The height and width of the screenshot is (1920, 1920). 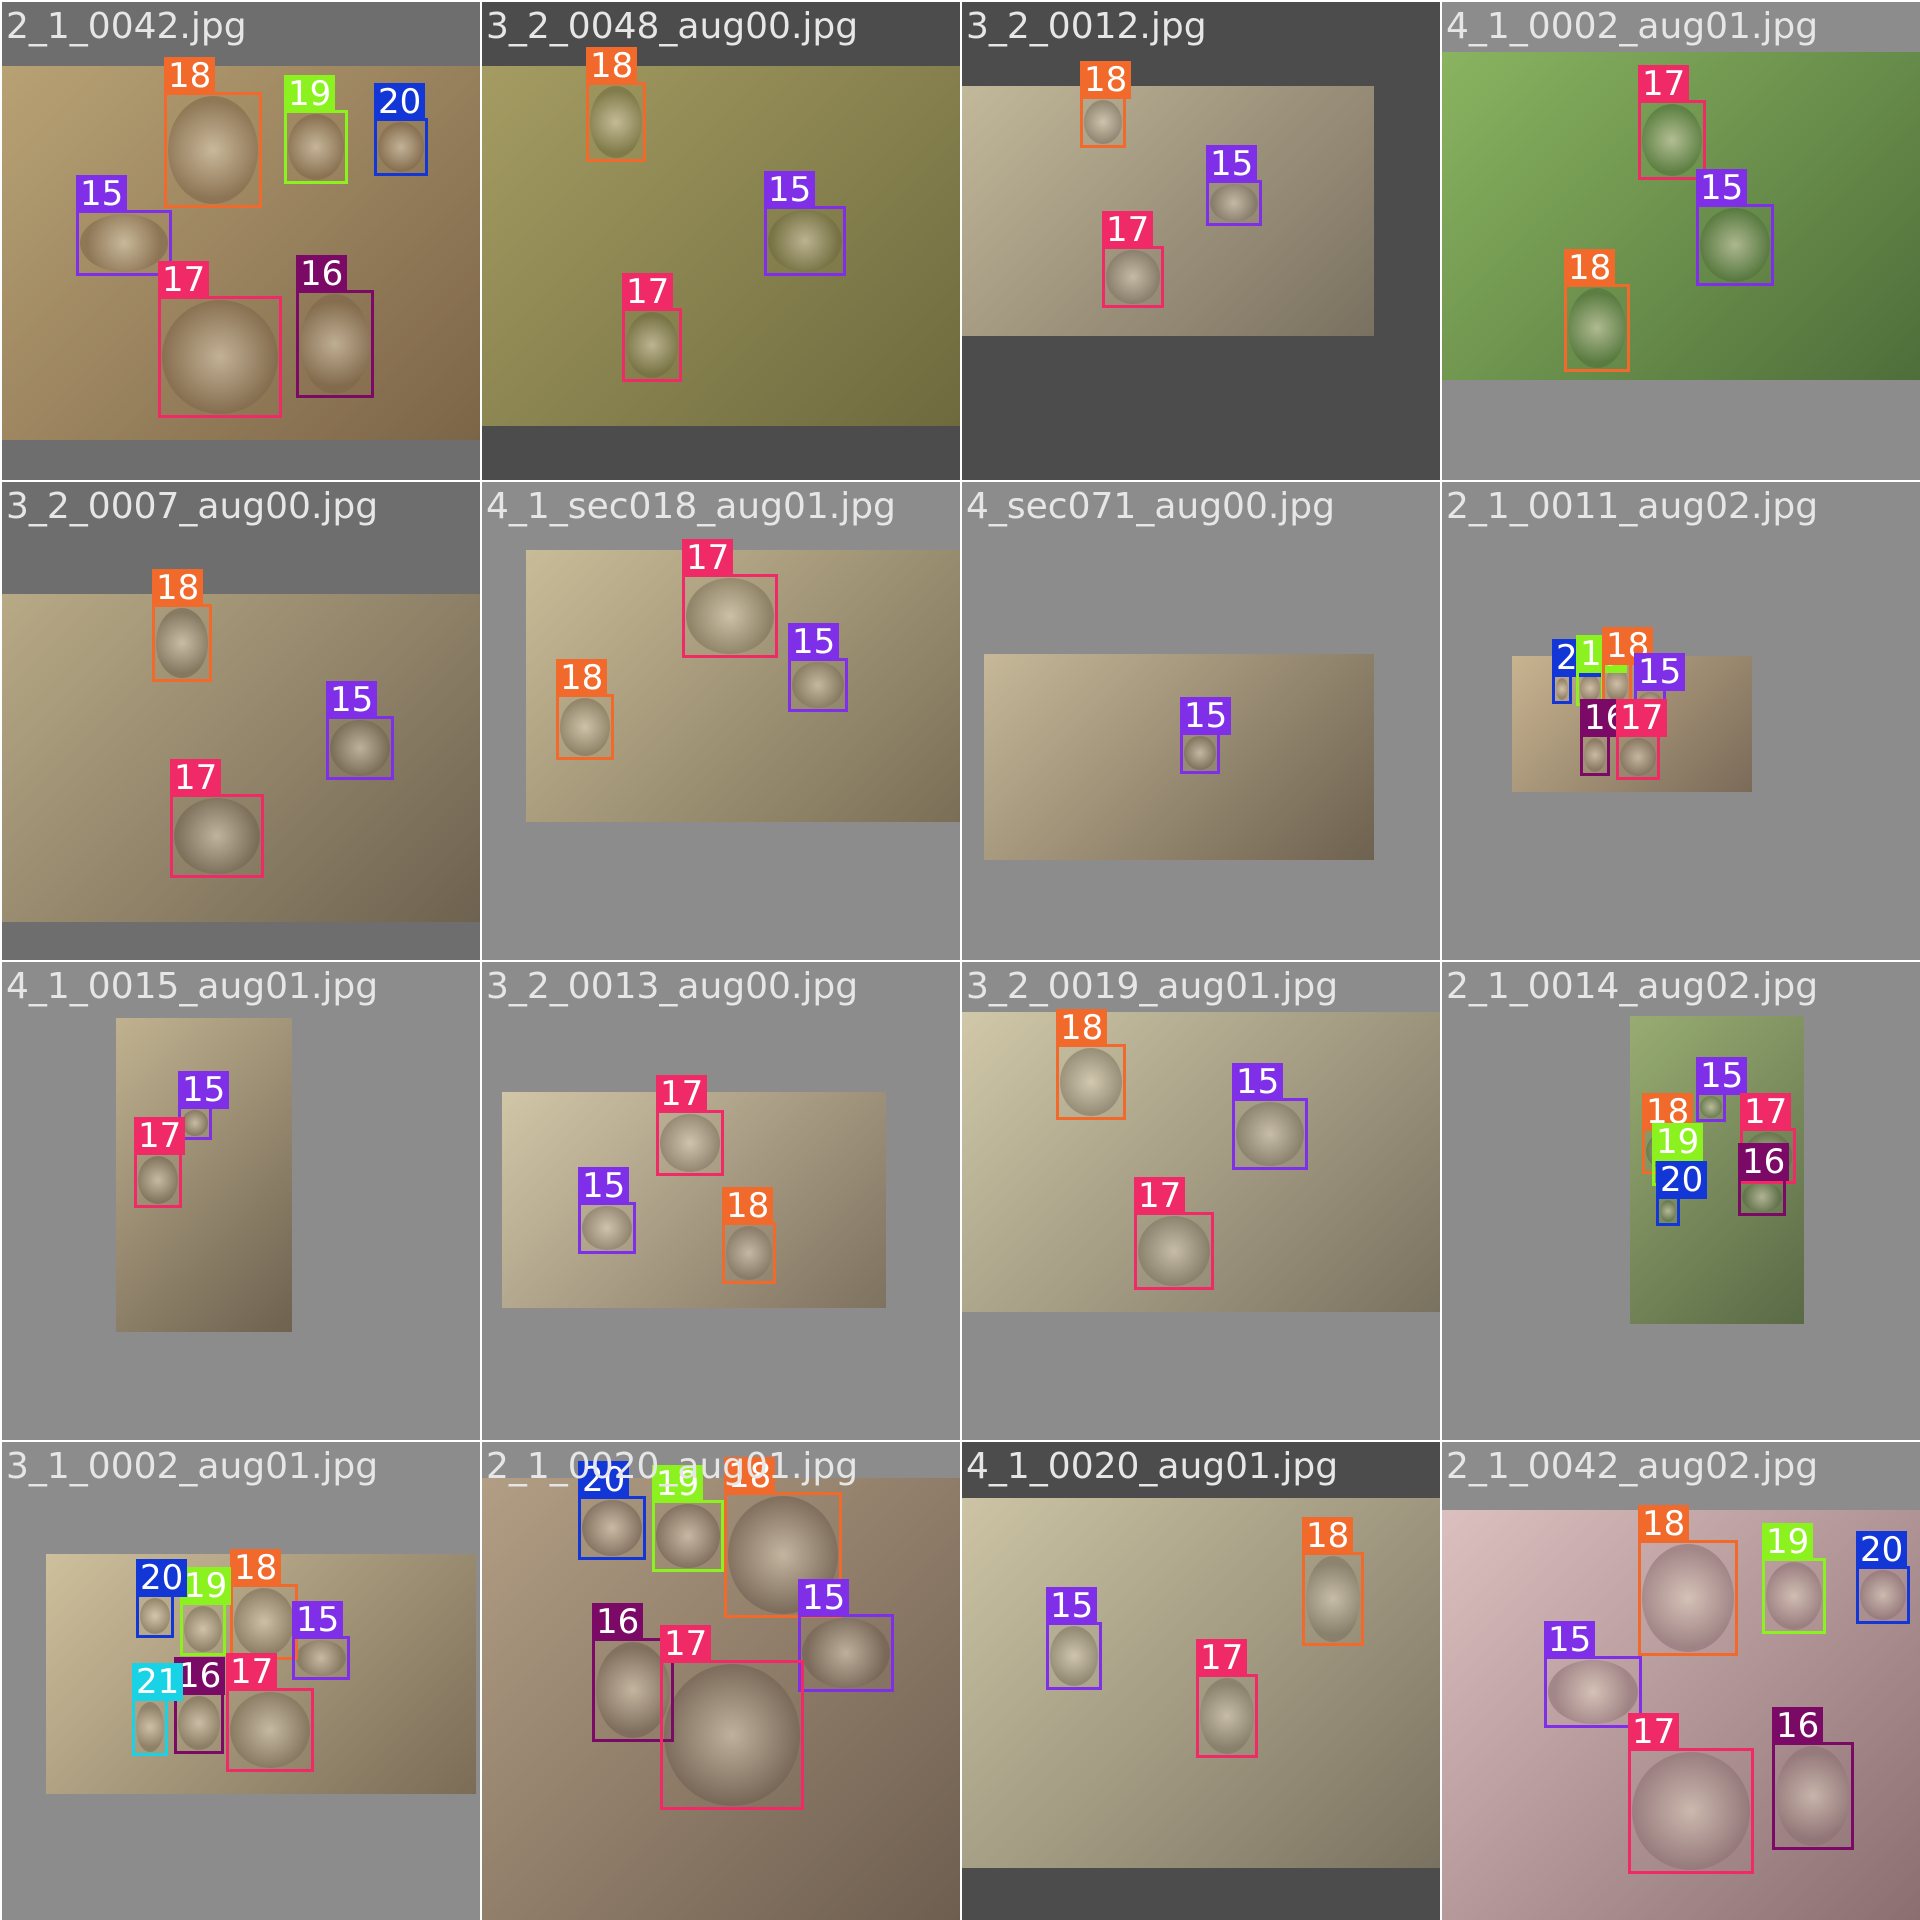 I want to click on image-filename: 3_2_0012.jpg, so click(x=1086, y=26).